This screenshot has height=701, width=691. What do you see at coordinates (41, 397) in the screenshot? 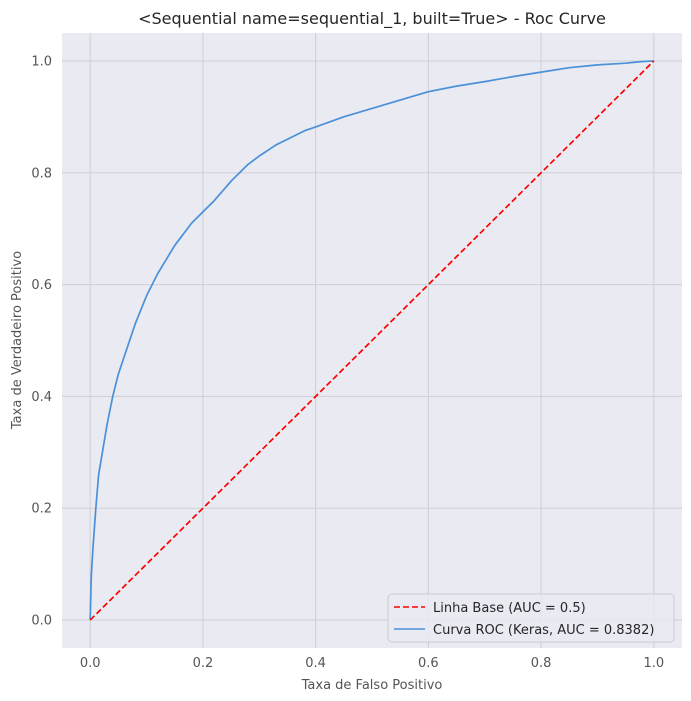
I see `y-tick-label: 0.4` at bounding box center [41, 397].